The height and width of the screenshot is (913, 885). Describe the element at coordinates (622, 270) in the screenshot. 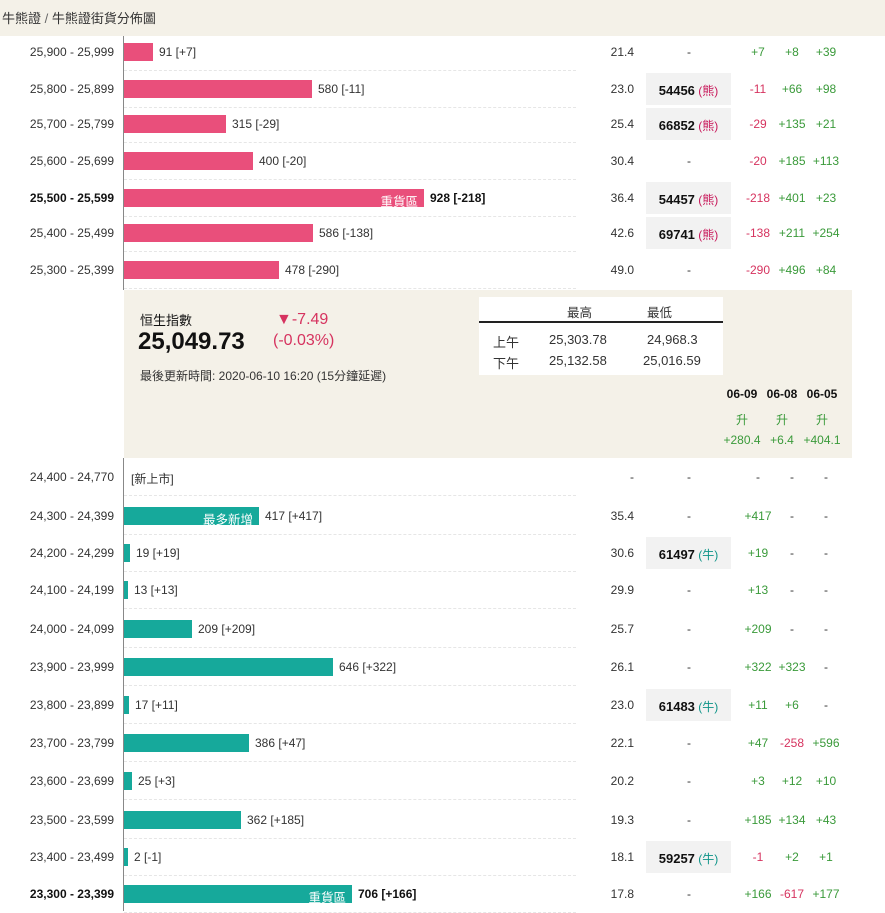

I see `hsi-equivalent-value: 49.0` at that location.